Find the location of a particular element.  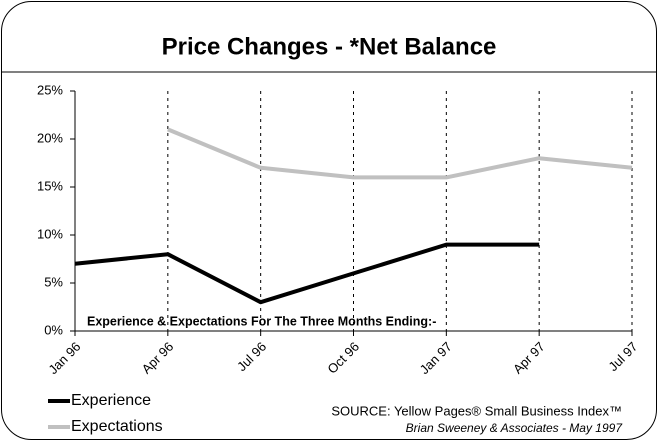

chart-title: Price Changes - *Net Balance is located at coordinates (329, 46).